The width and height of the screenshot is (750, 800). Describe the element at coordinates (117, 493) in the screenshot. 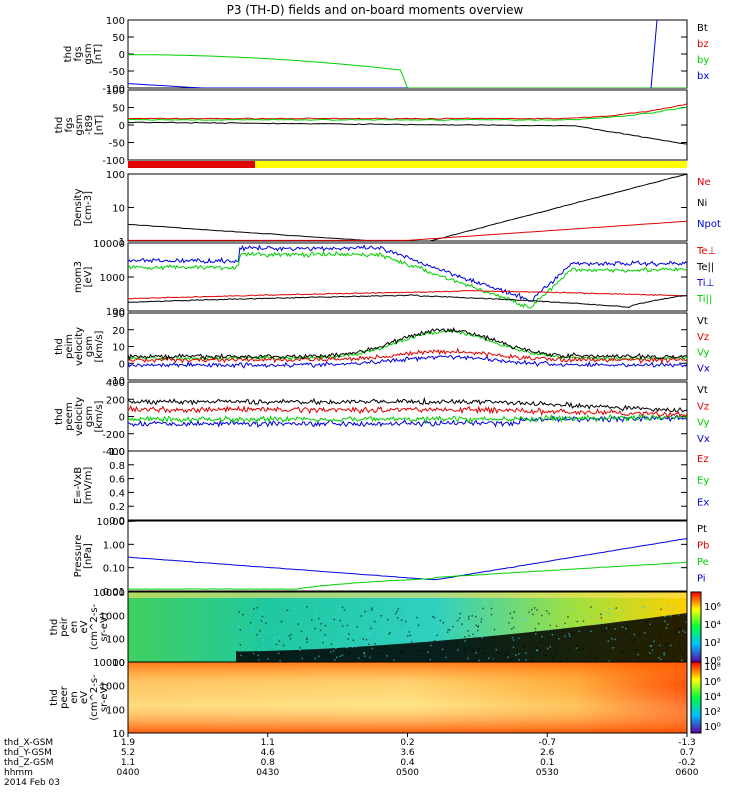

I see `y-tick-label: 0.4` at that location.